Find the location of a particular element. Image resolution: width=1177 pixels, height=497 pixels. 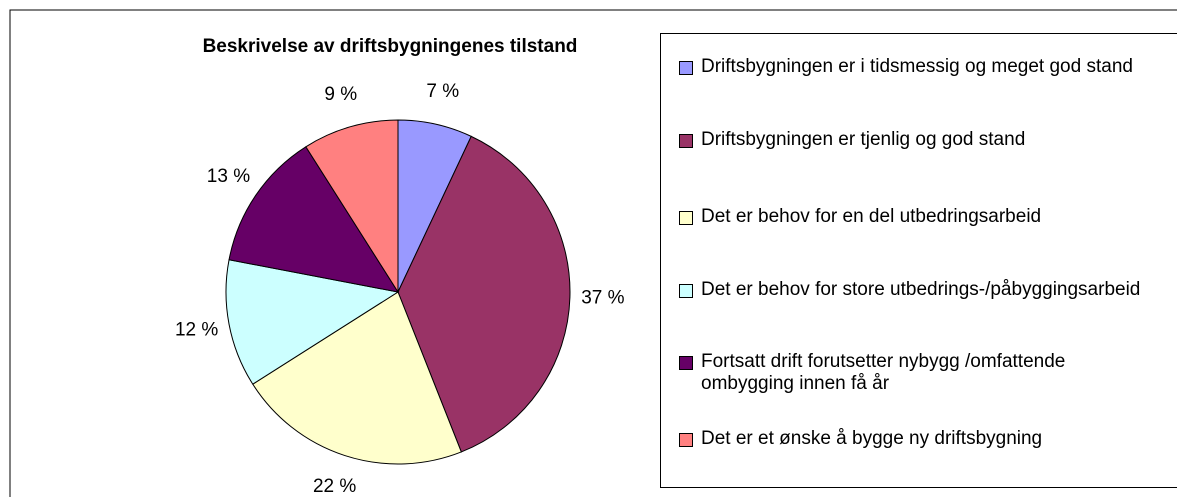

data-label: 7 % is located at coordinates (442, 91).